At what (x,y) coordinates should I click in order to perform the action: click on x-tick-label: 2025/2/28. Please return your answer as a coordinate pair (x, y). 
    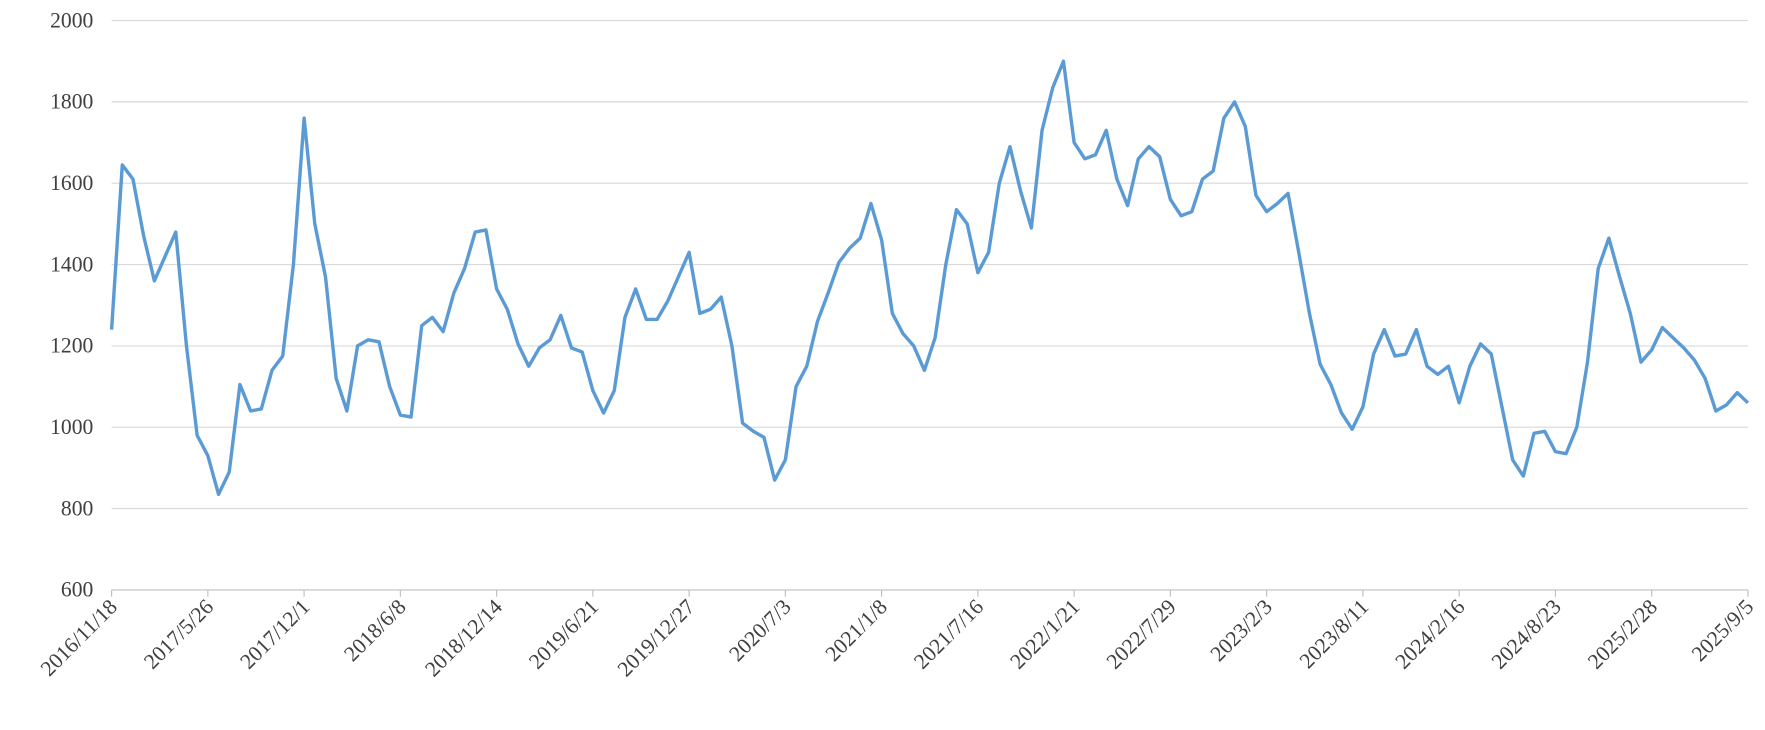
    Looking at the image, I should click on (1622, 634).